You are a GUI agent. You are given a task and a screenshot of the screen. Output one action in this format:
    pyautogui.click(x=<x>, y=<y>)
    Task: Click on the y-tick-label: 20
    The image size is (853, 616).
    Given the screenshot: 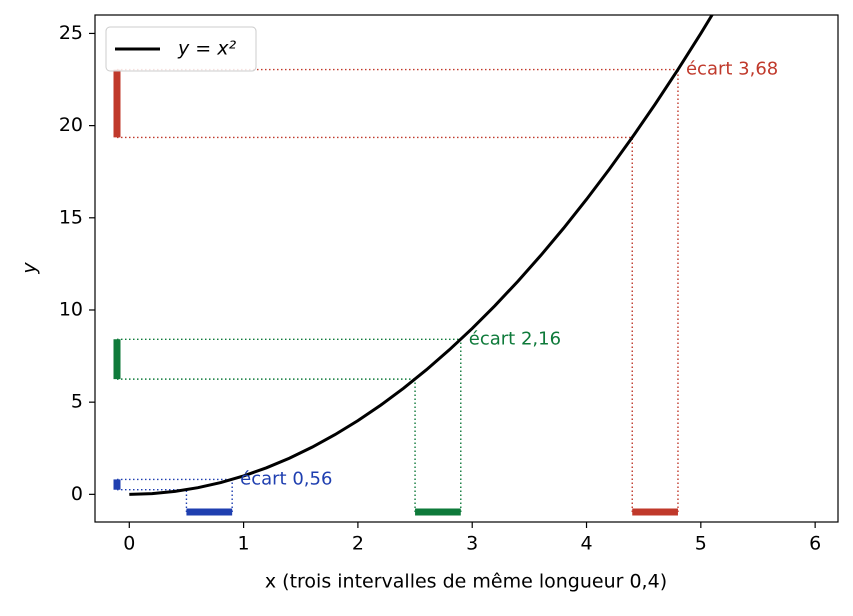 What is the action you would take?
    pyautogui.click(x=71, y=125)
    